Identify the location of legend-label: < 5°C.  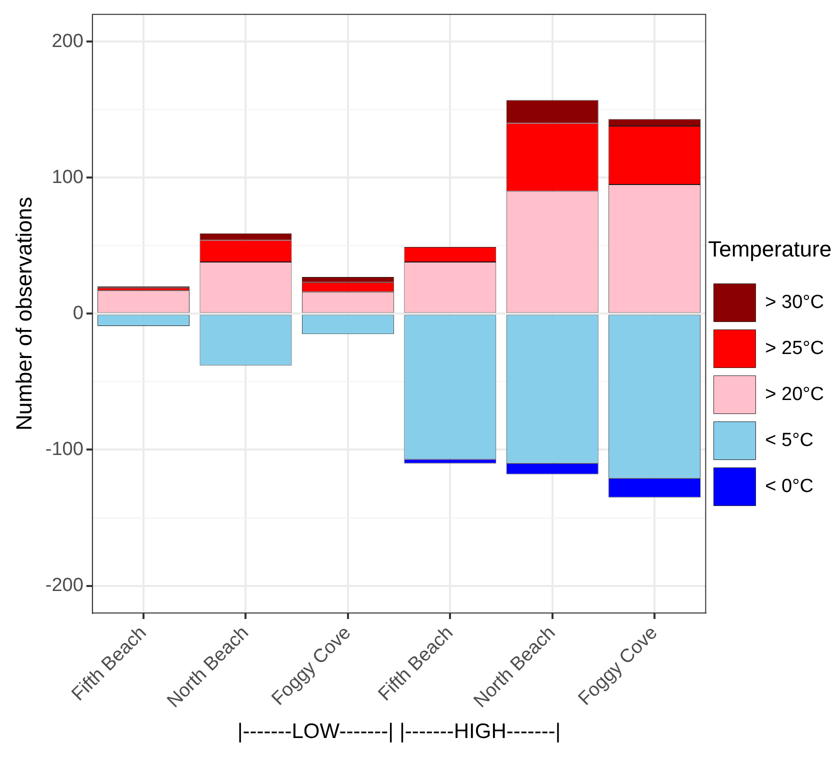
(789, 440).